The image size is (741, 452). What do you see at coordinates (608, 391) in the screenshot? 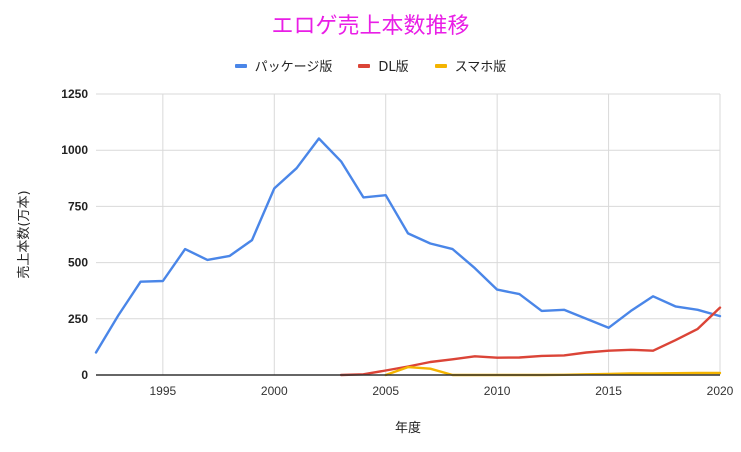
I see `x-tick-label: 2015` at bounding box center [608, 391].